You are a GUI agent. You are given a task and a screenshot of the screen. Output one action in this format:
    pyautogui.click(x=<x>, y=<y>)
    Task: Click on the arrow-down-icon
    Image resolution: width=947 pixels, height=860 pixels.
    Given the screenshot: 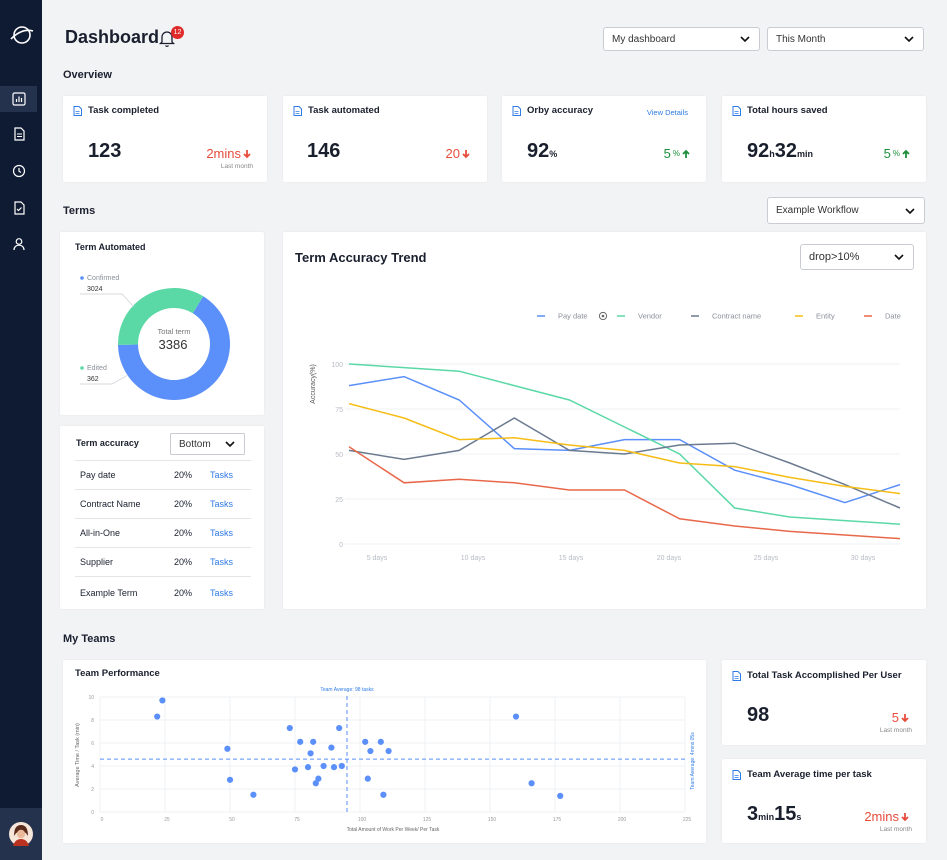 What is the action you would take?
    pyautogui.click(x=247, y=153)
    